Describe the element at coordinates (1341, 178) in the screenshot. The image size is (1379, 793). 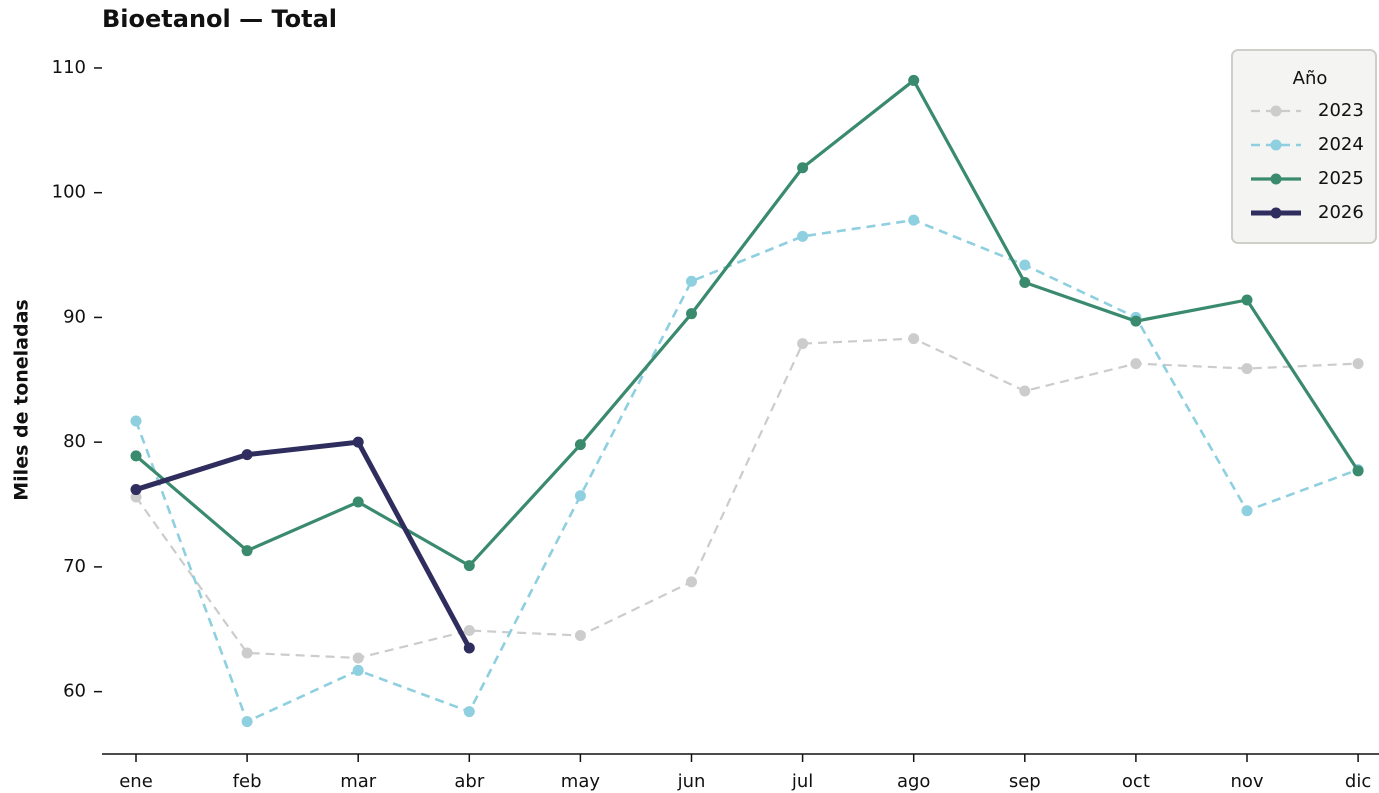
I see `legend-label: 2025` at that location.